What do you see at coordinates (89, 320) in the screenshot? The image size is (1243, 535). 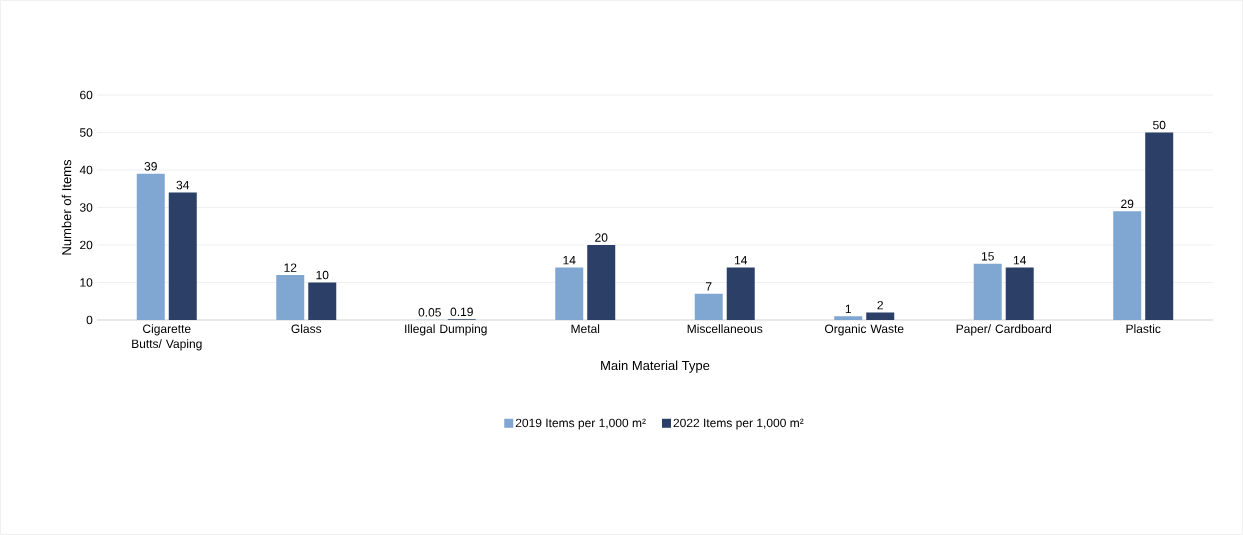 I see `y-tick-label: 0` at bounding box center [89, 320].